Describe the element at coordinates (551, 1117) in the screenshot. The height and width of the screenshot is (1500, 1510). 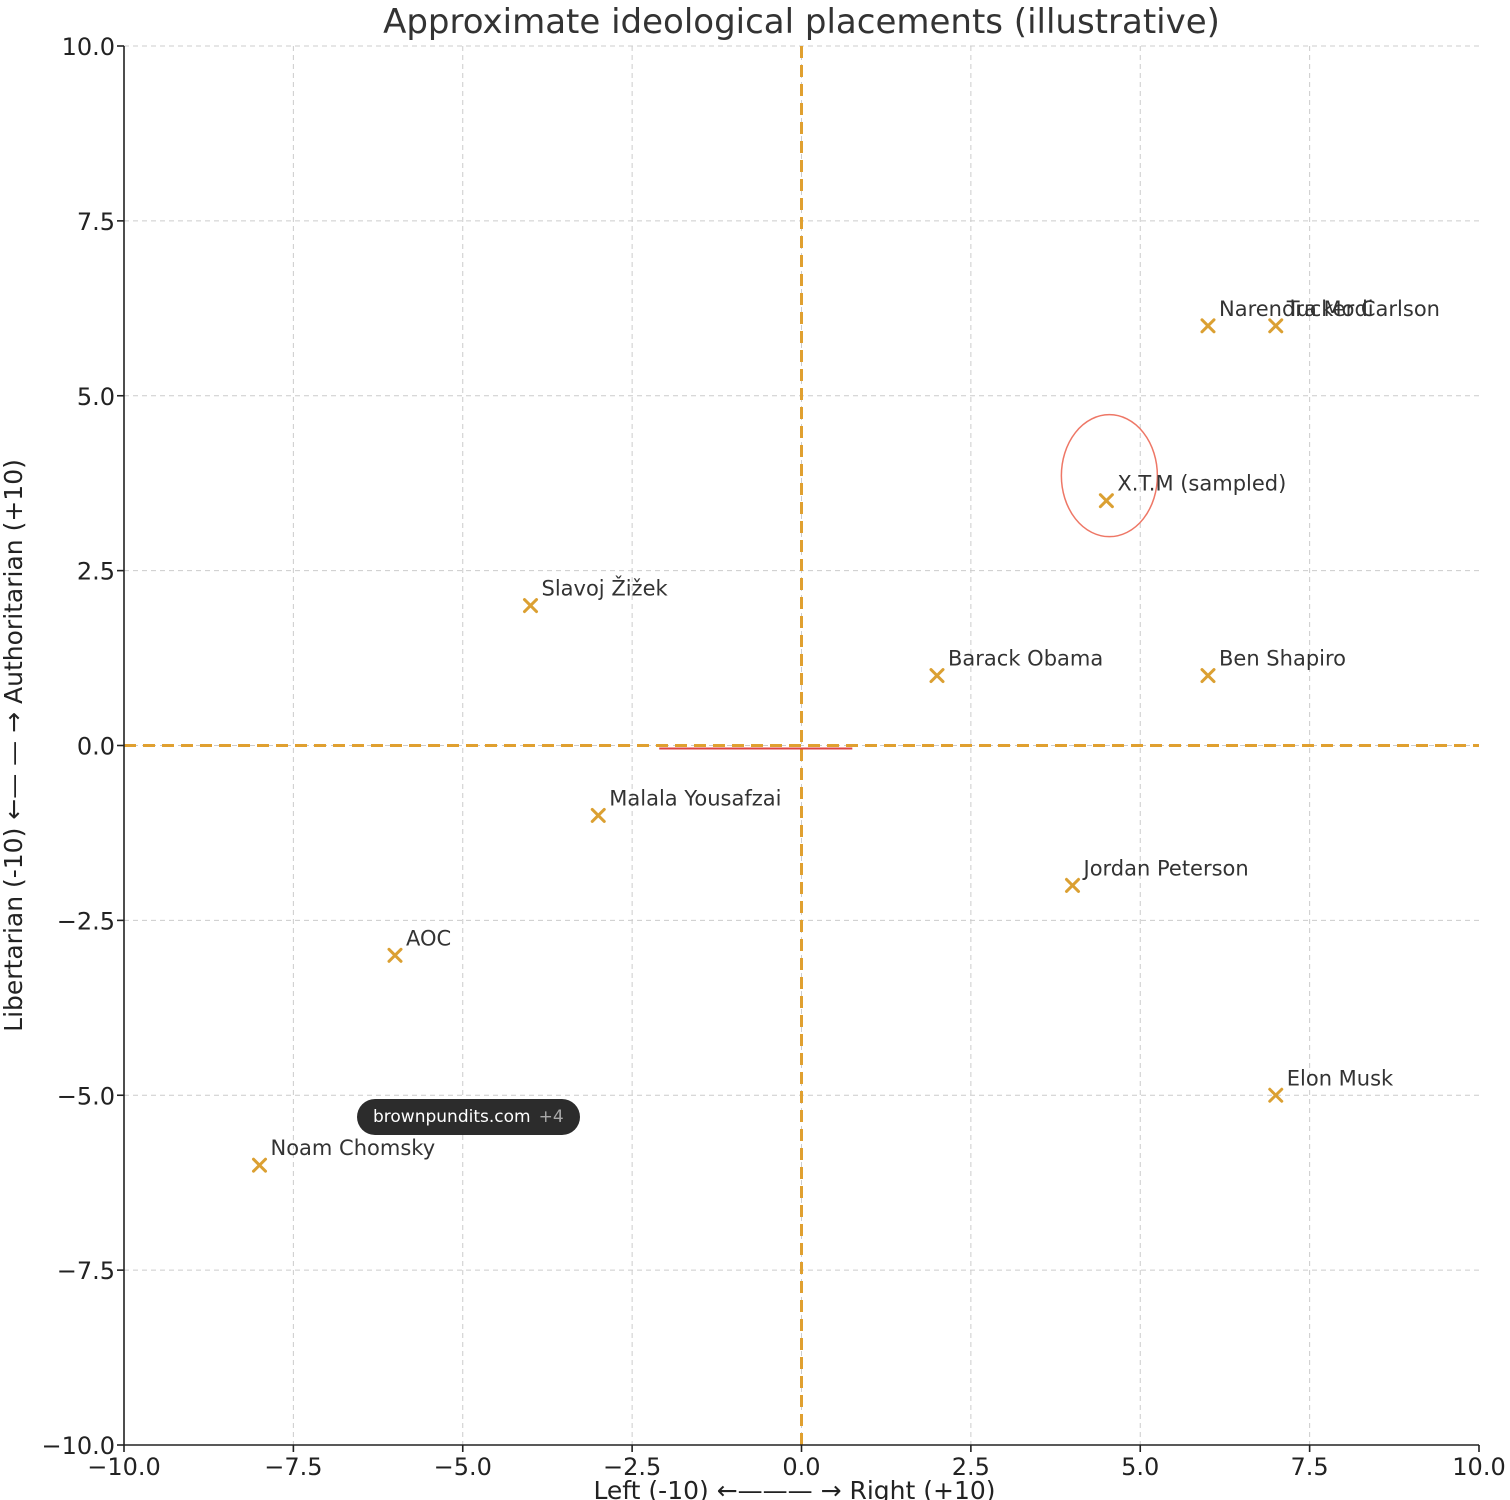
I see `source-badge-count: +4` at that location.